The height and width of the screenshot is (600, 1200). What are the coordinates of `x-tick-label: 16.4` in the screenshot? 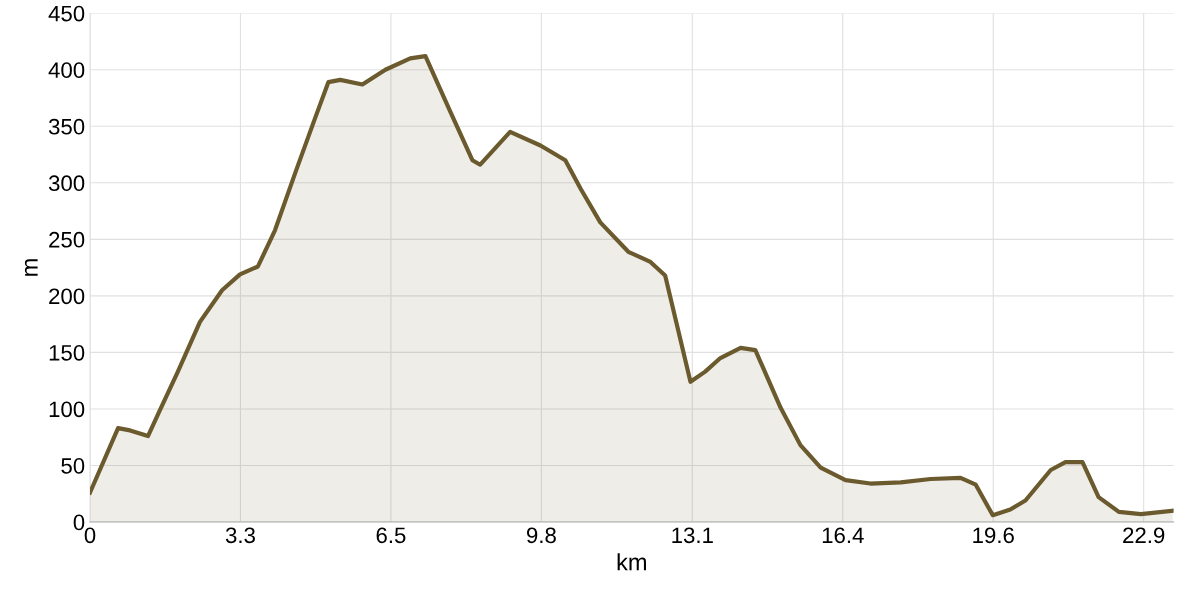 It's located at (843, 535).